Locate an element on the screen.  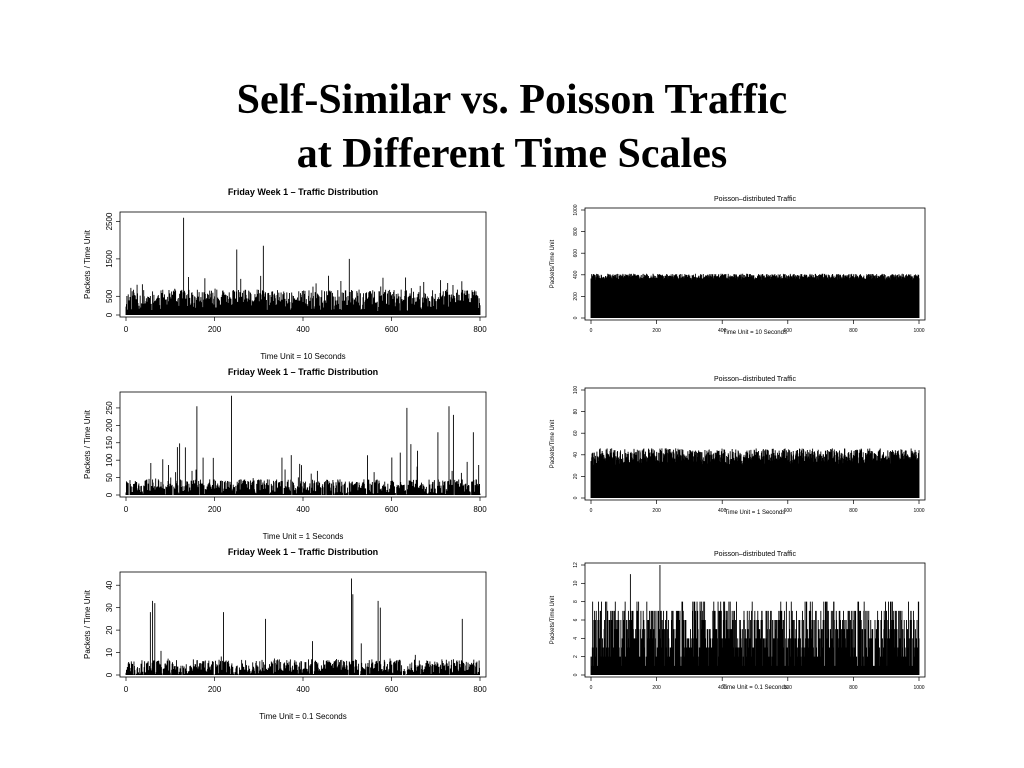
y-tick-label: 2500 is located at coordinates (109, 221).